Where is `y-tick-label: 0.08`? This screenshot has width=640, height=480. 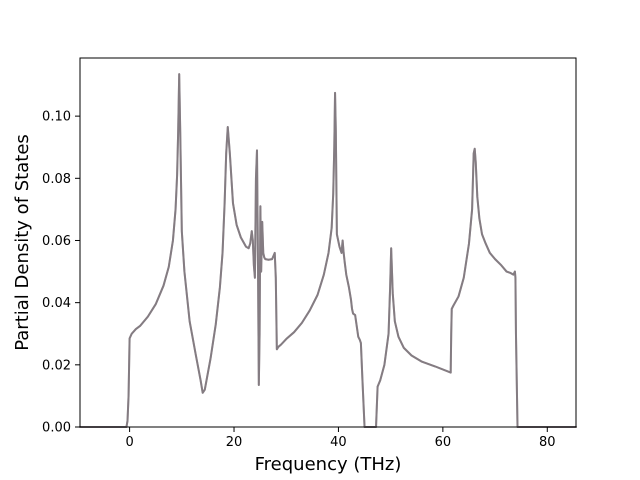 y-tick-label: 0.08 is located at coordinates (56, 179).